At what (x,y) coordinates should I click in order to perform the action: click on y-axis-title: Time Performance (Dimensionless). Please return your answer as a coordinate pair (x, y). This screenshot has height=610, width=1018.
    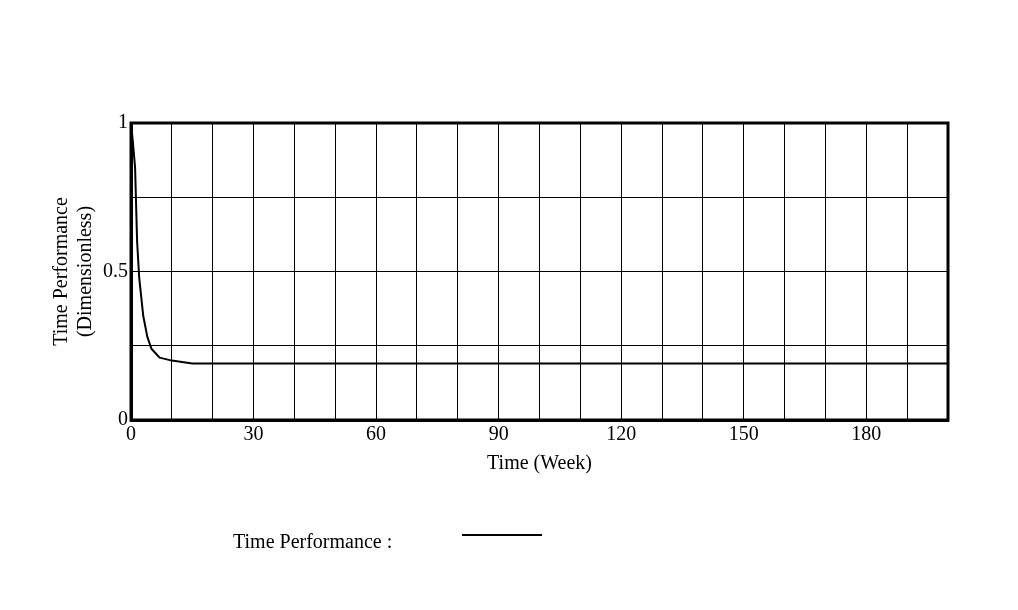
    Looking at the image, I should click on (73, 271).